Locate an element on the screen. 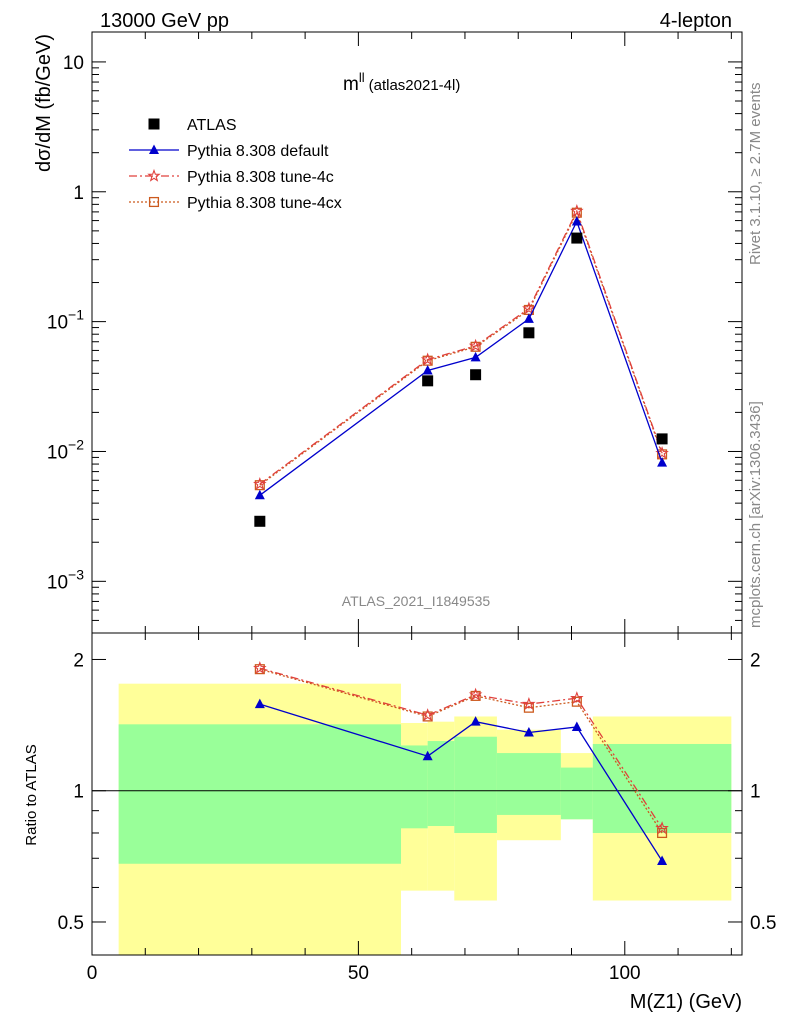  main-ylabel: dσ/dM (fb/GeV) is located at coordinates (44, 103).